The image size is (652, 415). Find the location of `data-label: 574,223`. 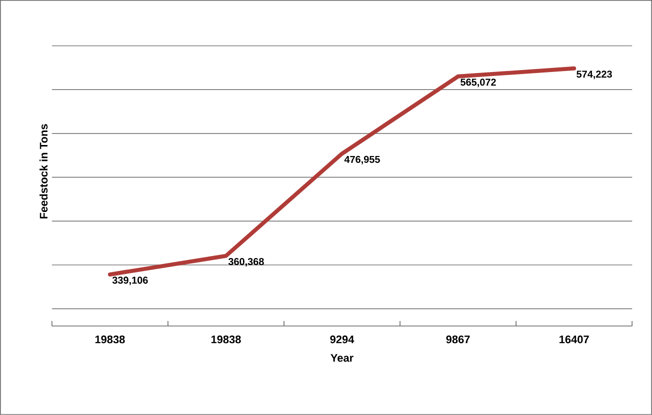

data-label: 574,223 is located at coordinates (594, 75).